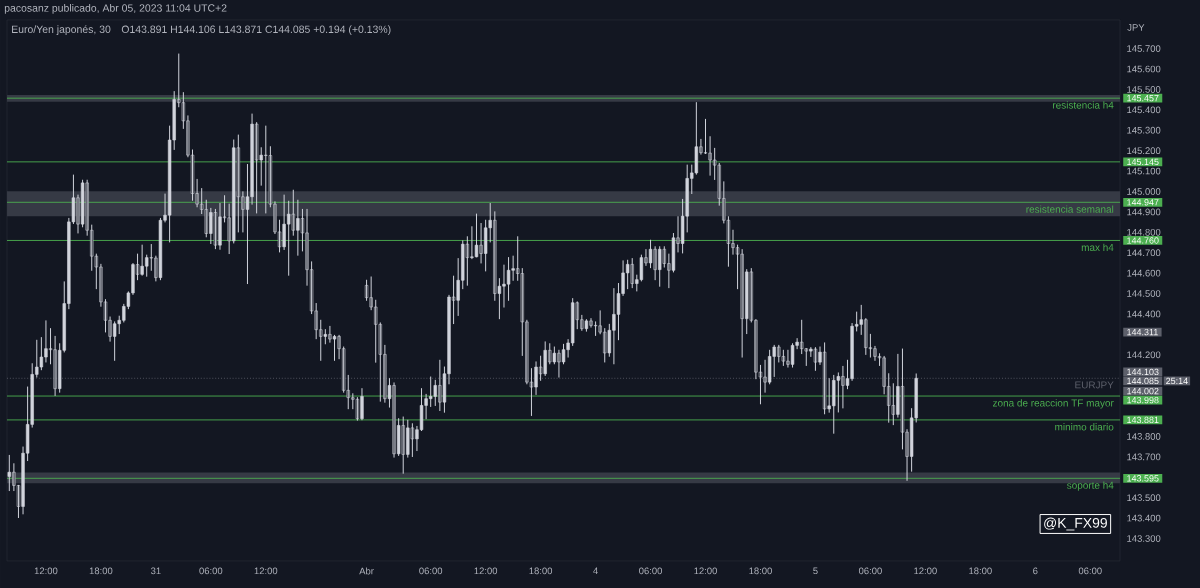 This screenshot has width=1200, height=588. I want to click on y-tick-label: 145.500, so click(1144, 89).